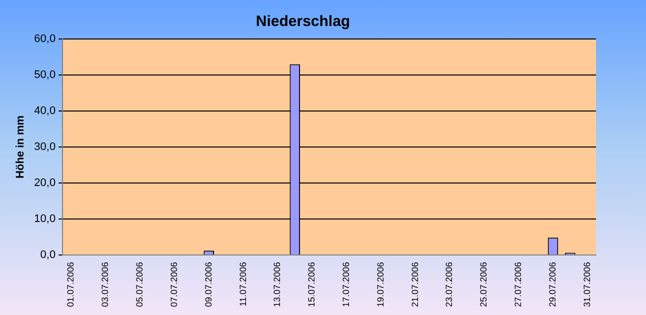  Describe the element at coordinates (45, 218) in the screenshot. I see `y-tick-label: 10,0` at that location.